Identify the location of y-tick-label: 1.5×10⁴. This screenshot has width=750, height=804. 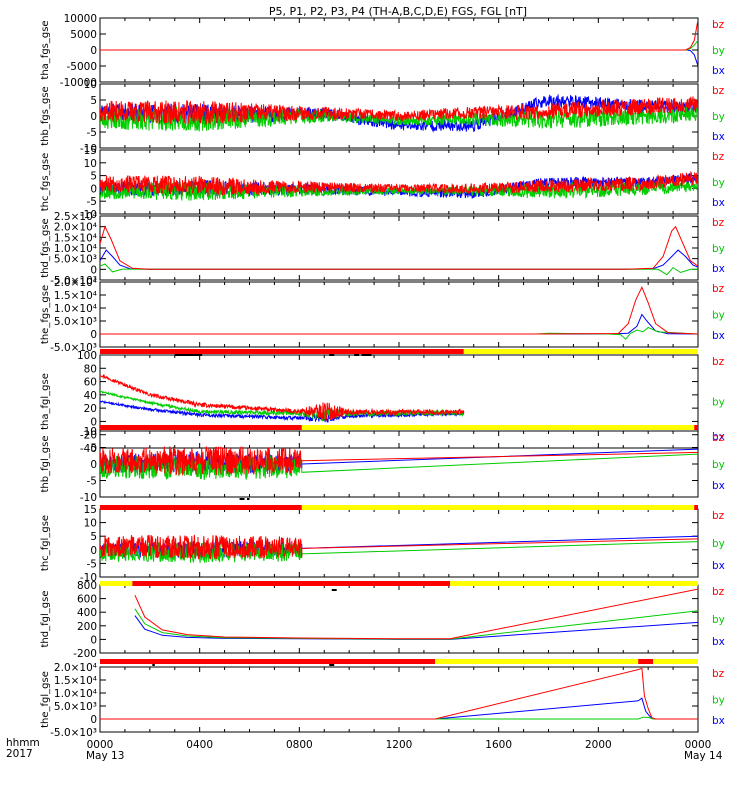
(75, 296).